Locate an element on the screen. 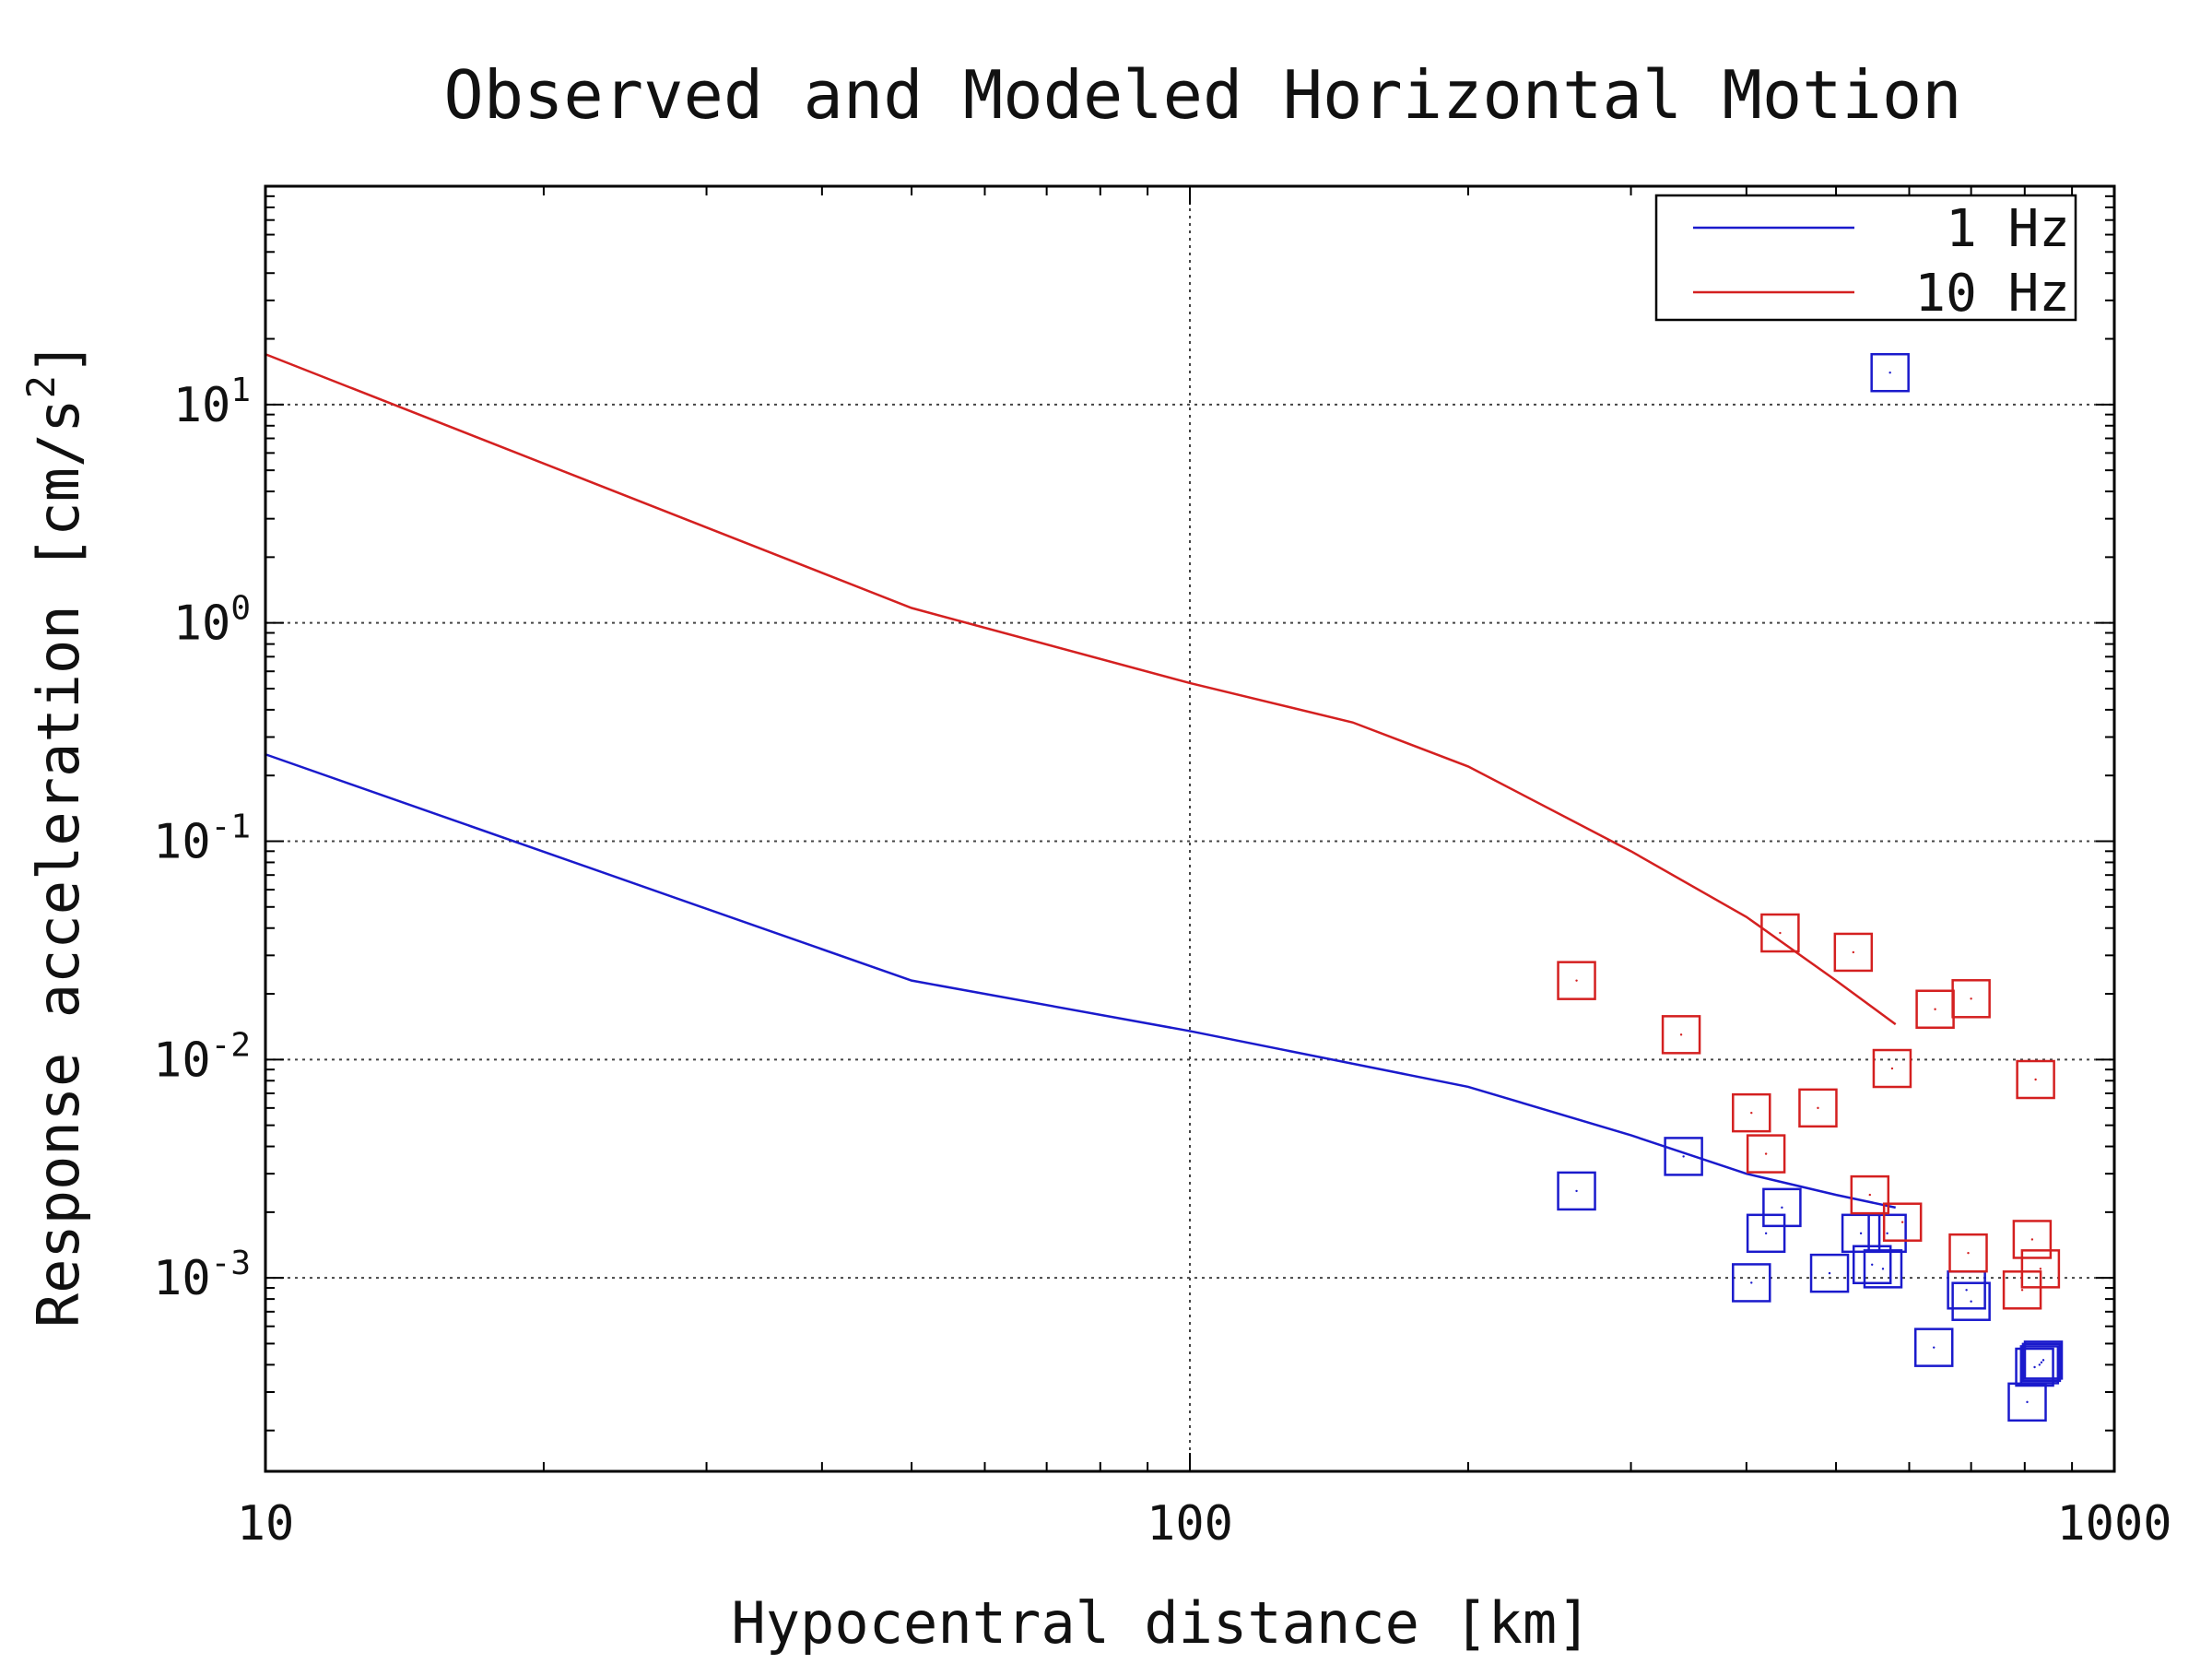  y-tick-label: 10⁰ is located at coordinates (212, 621).